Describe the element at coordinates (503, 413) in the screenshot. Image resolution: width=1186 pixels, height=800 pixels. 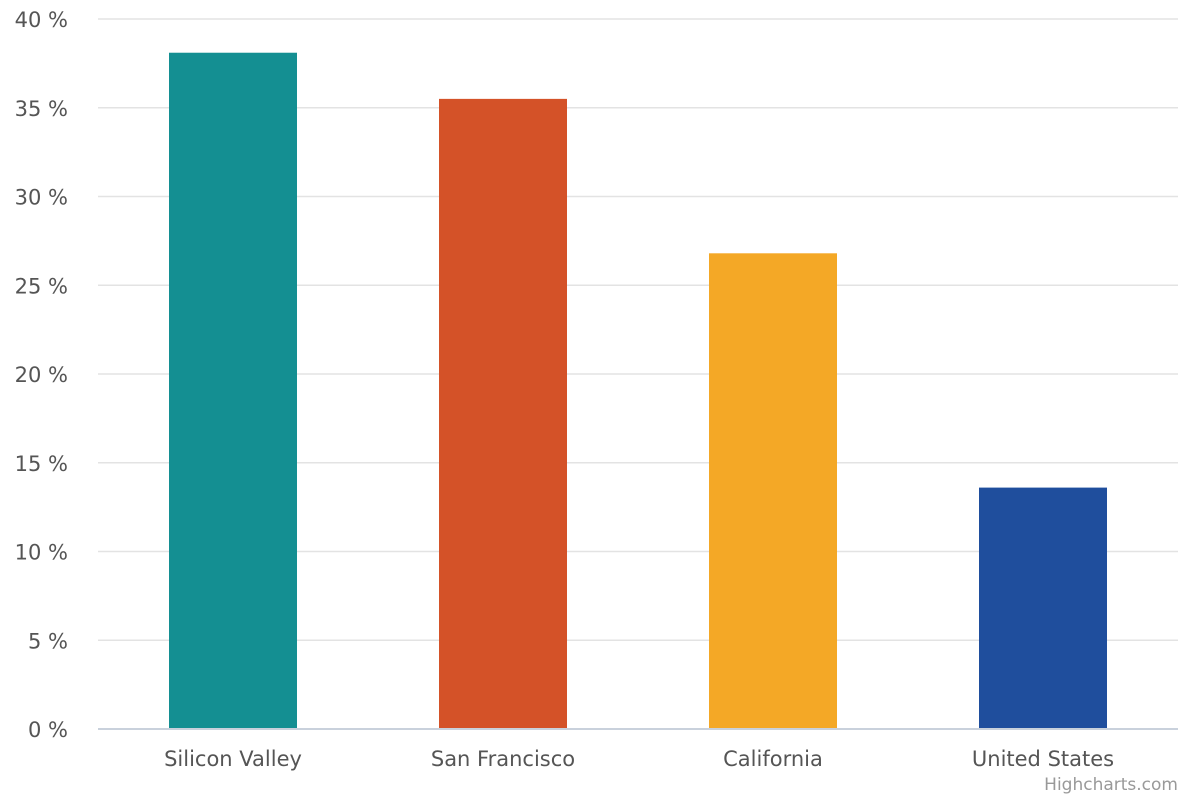
I see `bar-san-francisco` at that location.